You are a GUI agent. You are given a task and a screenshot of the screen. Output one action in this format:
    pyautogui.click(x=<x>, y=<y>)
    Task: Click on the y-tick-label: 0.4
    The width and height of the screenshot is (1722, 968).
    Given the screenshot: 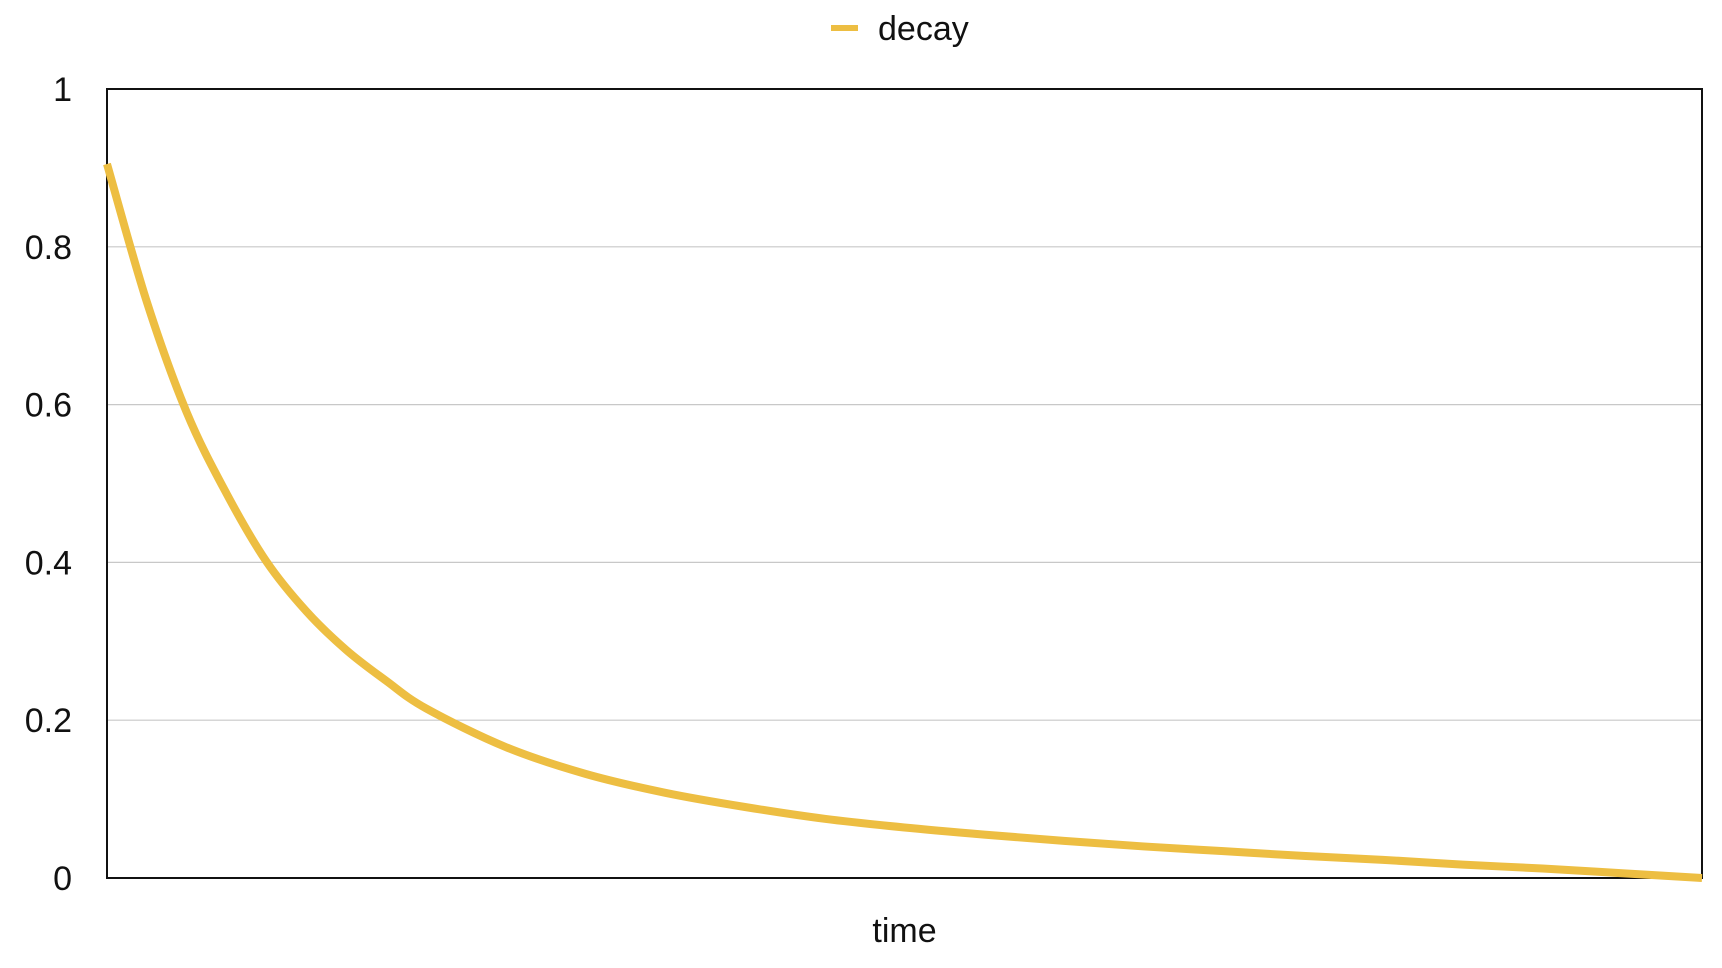 What is the action you would take?
    pyautogui.click(x=48, y=563)
    